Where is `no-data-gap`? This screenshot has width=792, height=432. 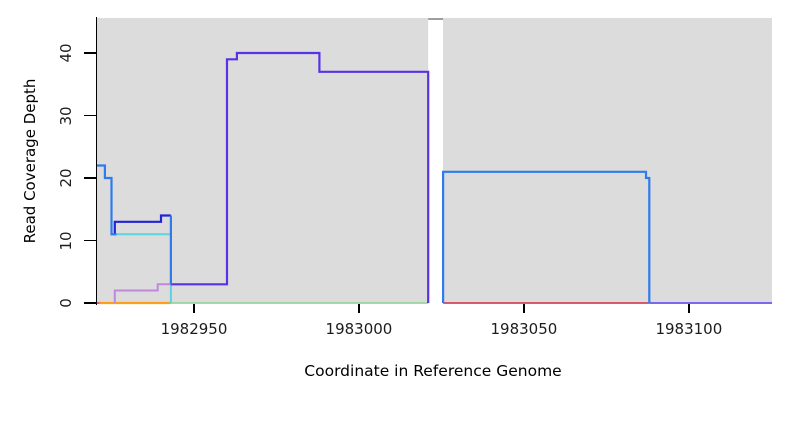 no-data-gap is located at coordinates (435, 162).